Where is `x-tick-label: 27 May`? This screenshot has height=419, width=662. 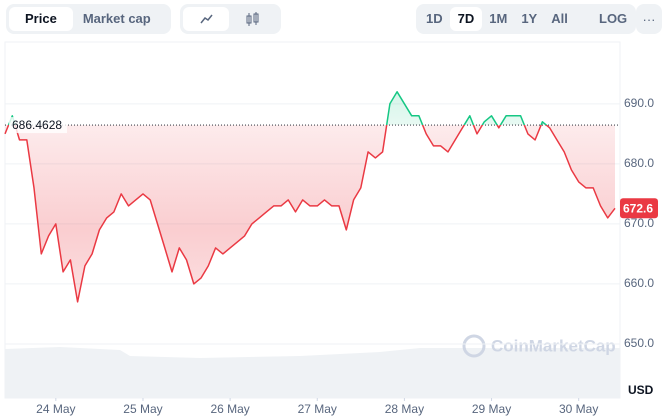
x-tick-label: 27 May is located at coordinates (317, 409).